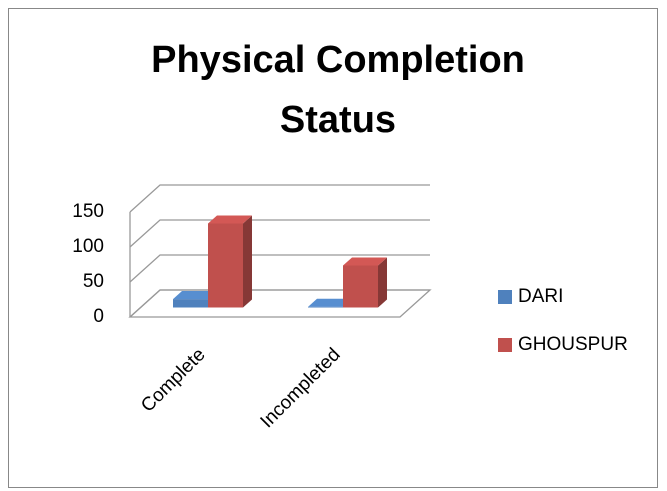 This screenshot has width=667, height=491. Describe the element at coordinates (338, 90) in the screenshot. I see `chart-title: Physical Completion Status` at that location.